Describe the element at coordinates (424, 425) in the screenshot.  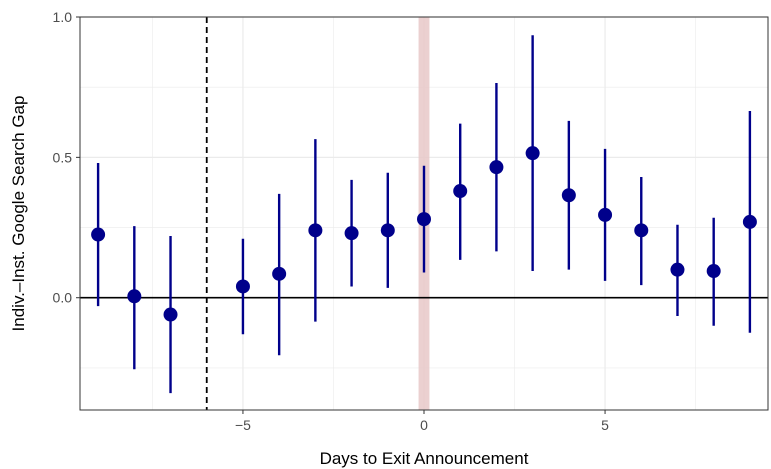
I see `x-tick-label: 0` at that location.